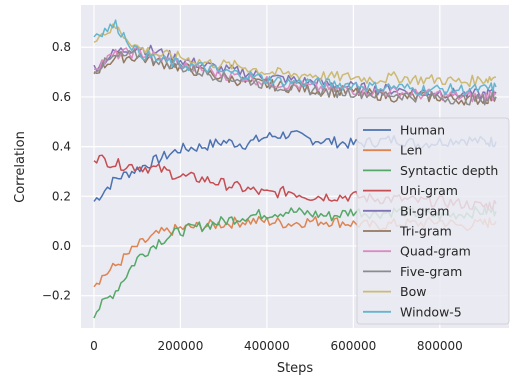 This screenshot has width=513, height=379. Describe the element at coordinates (267, 346) in the screenshot. I see `x-tick-label: 400000` at that location.